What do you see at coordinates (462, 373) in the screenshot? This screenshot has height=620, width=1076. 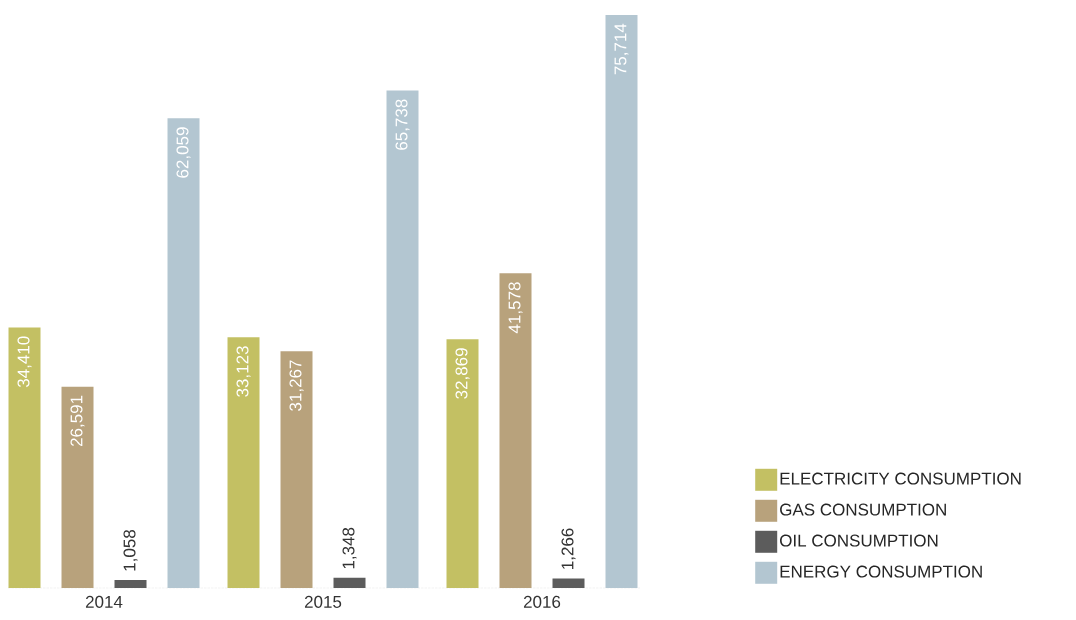 I see `data-label: 32,869` at bounding box center [462, 373].